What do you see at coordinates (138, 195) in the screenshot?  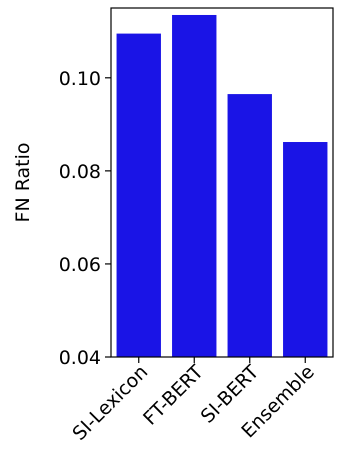 I see `bar-si-lexicon` at bounding box center [138, 195].